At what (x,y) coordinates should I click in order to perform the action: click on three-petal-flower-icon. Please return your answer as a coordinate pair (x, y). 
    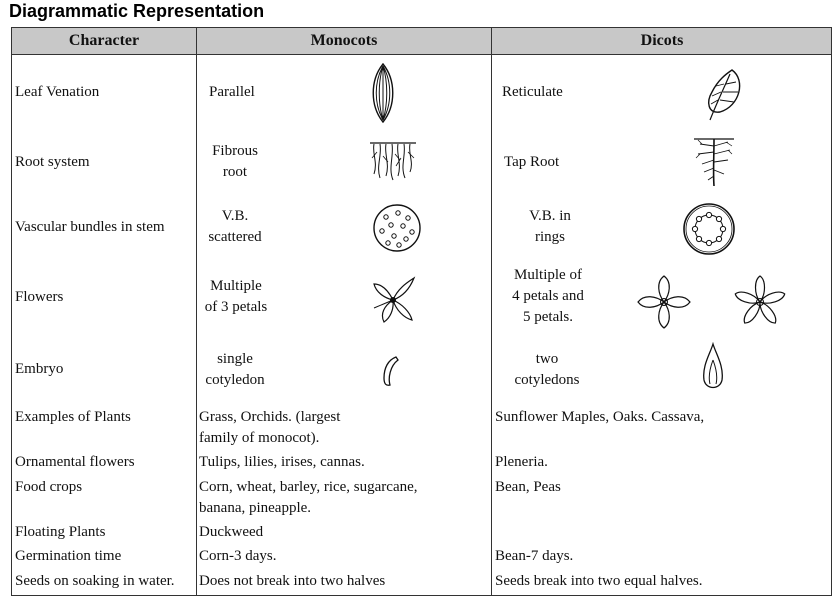
    Looking at the image, I should click on (393, 302).